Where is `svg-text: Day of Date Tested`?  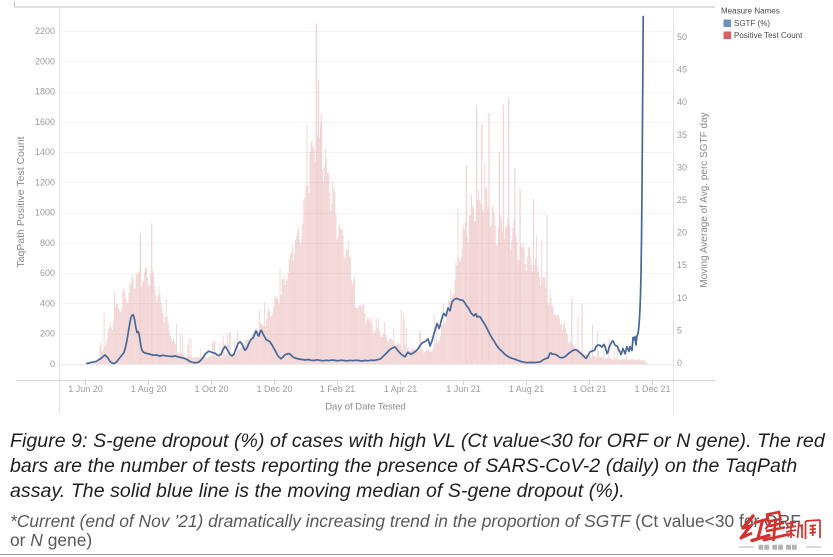 svg-text: Day of Date Tested is located at coordinates (365, 407).